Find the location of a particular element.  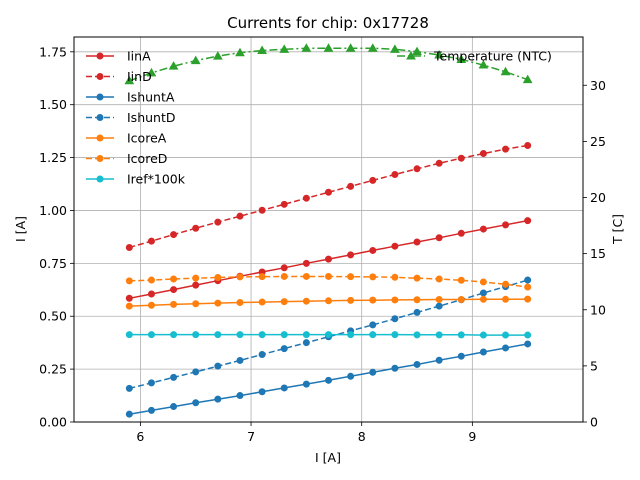

y-tick-label: 1.25 is located at coordinates (53, 157).